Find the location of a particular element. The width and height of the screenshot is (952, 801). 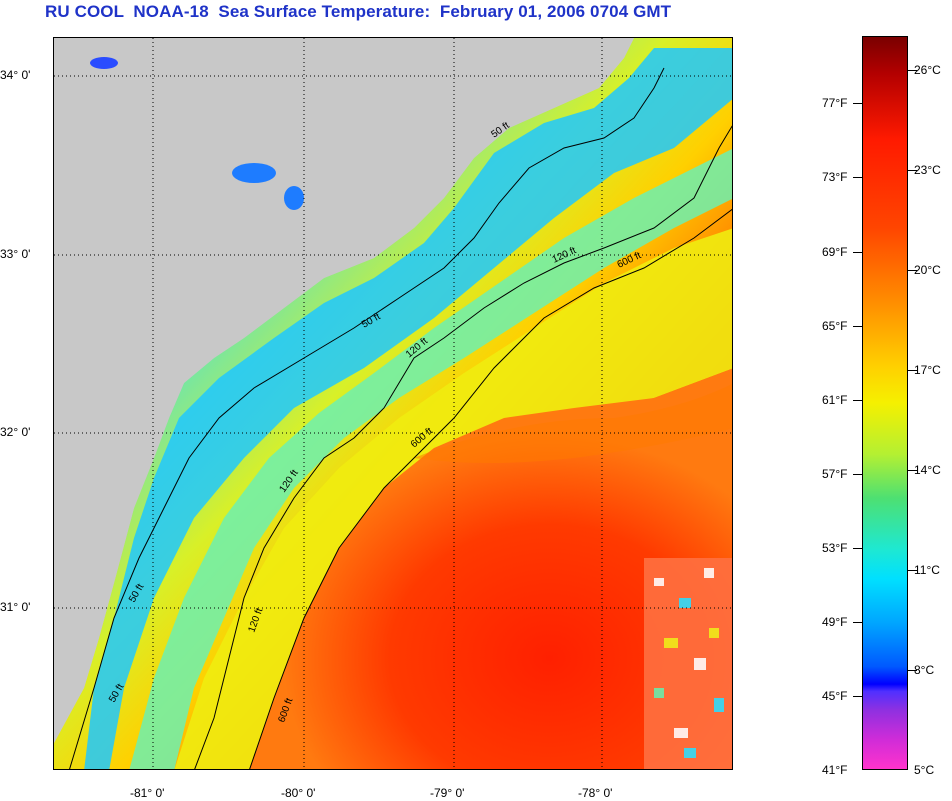

lat-label-34: 34° 0' is located at coordinates (15, 75).